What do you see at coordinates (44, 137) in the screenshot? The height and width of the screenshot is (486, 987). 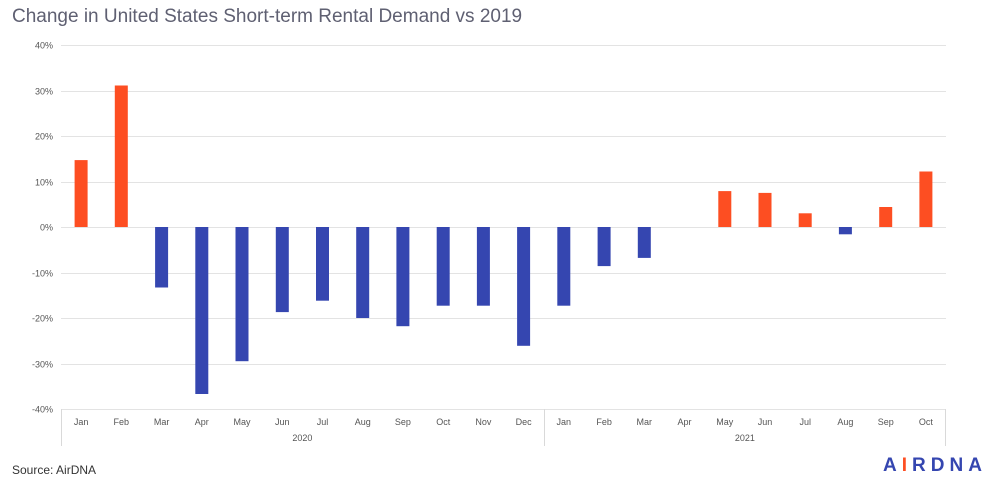 I see `y-tick-label: 20%` at bounding box center [44, 137].